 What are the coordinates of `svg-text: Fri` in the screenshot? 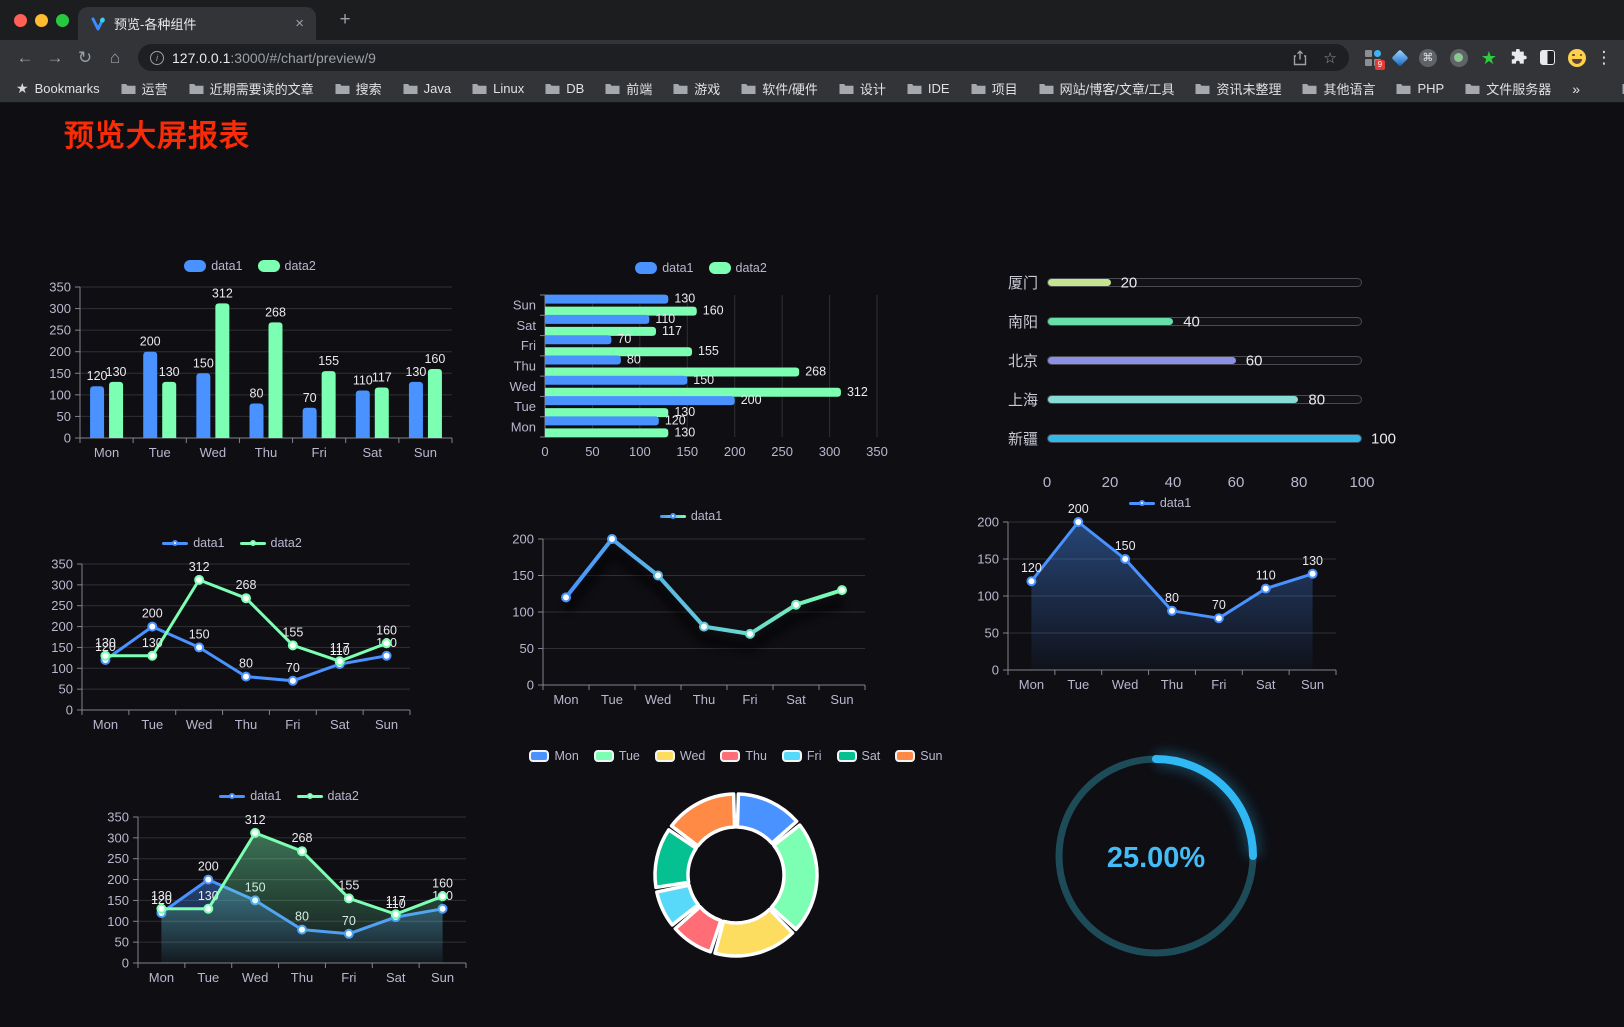 It's located at (292, 724).